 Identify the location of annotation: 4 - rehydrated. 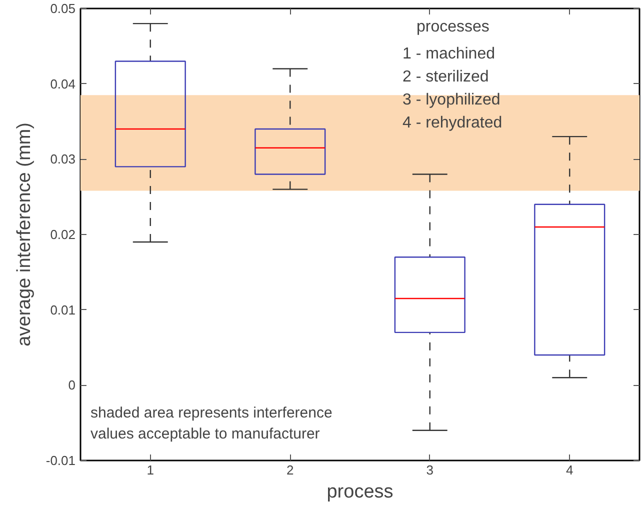
(452, 123).